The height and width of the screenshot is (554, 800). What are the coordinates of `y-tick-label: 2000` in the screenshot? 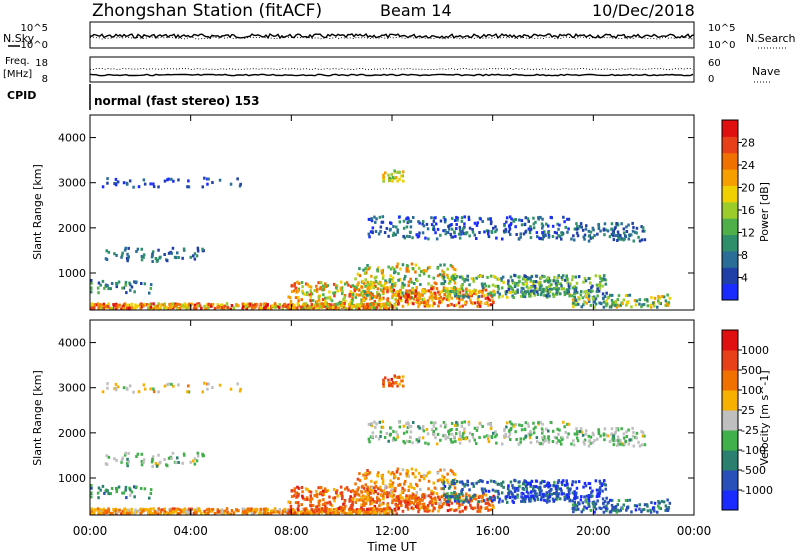 It's located at (72, 433).